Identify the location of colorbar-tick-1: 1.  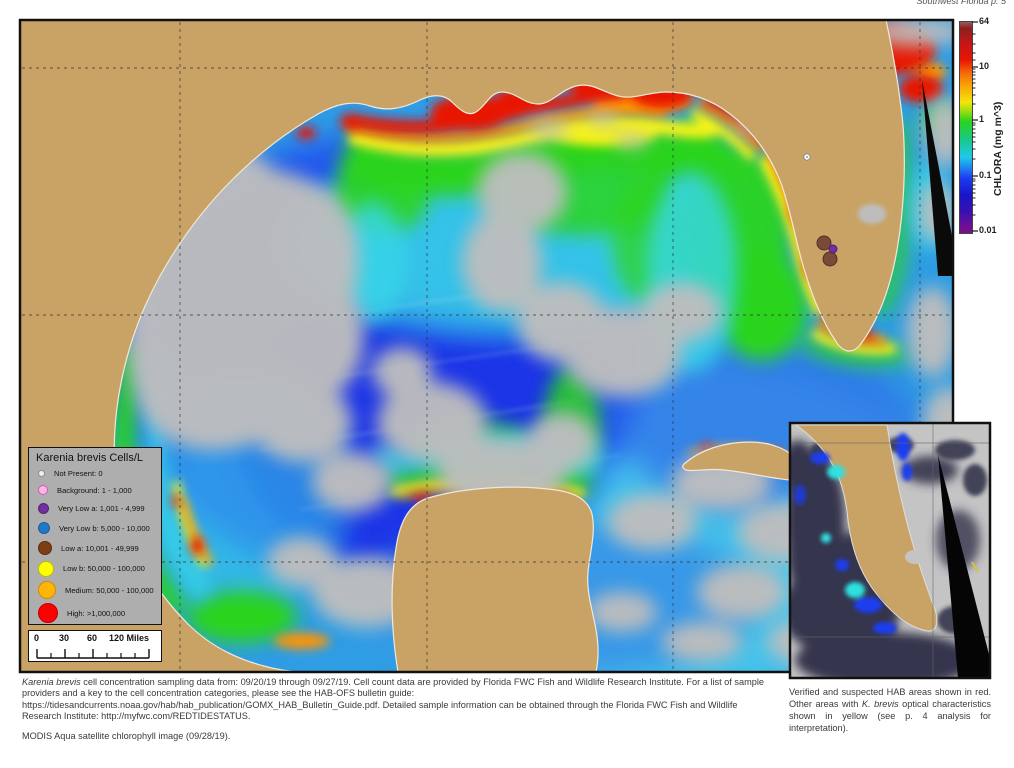
(982, 119).